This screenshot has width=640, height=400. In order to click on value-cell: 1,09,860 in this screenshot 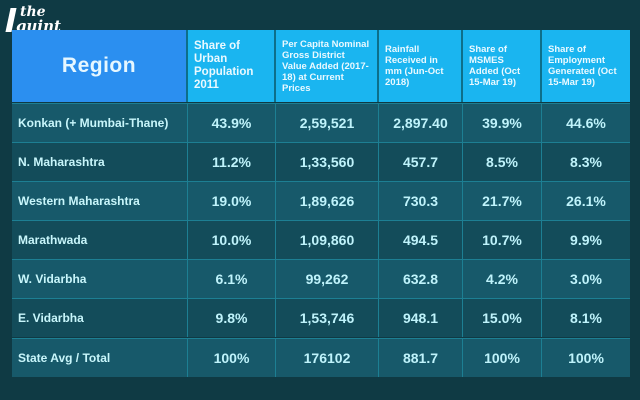, I will do `click(327, 239)`.